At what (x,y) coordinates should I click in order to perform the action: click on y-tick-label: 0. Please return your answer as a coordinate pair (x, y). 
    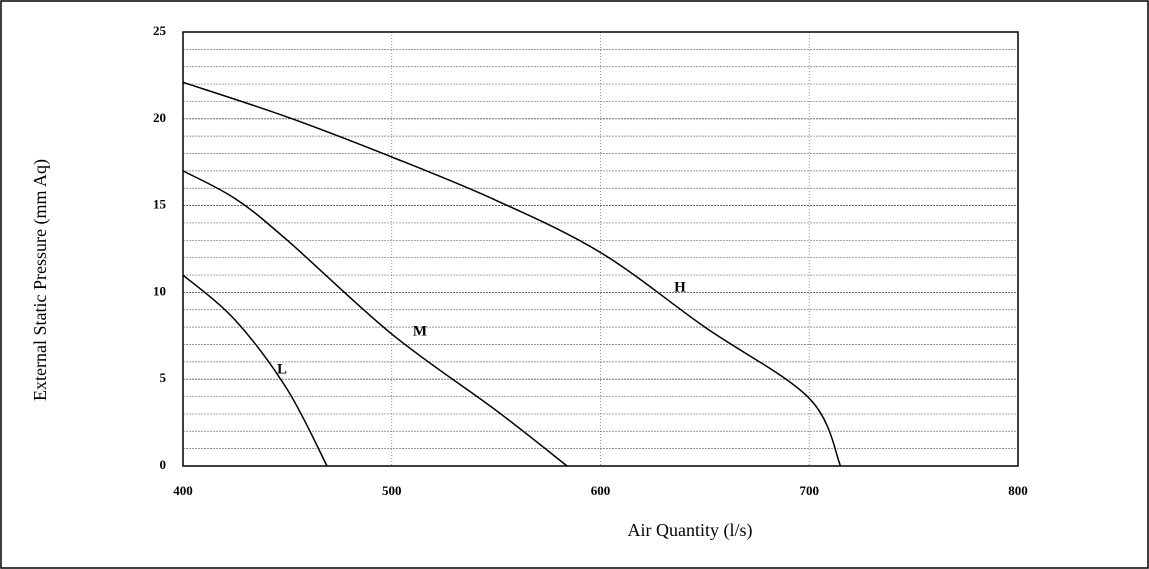
    Looking at the image, I should click on (163, 464).